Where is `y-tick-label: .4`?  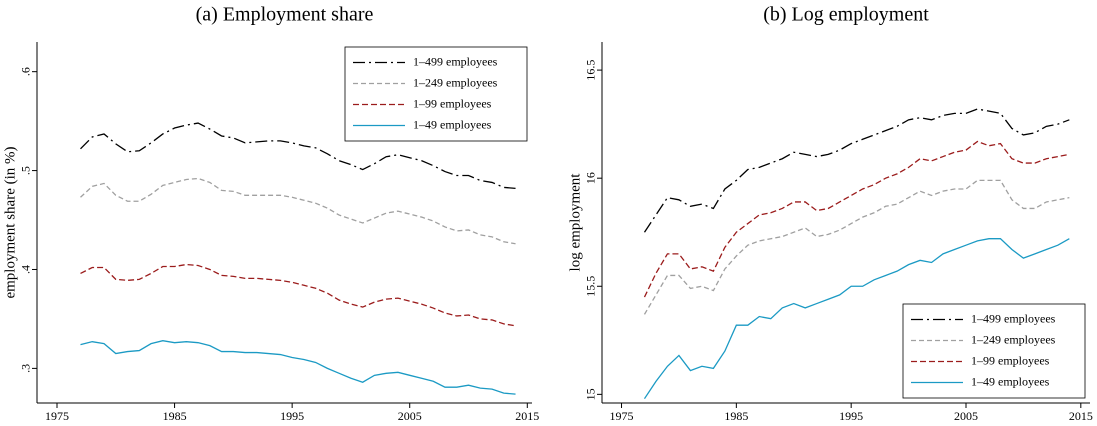
y-tick-label: .4 is located at coordinates (26, 269).